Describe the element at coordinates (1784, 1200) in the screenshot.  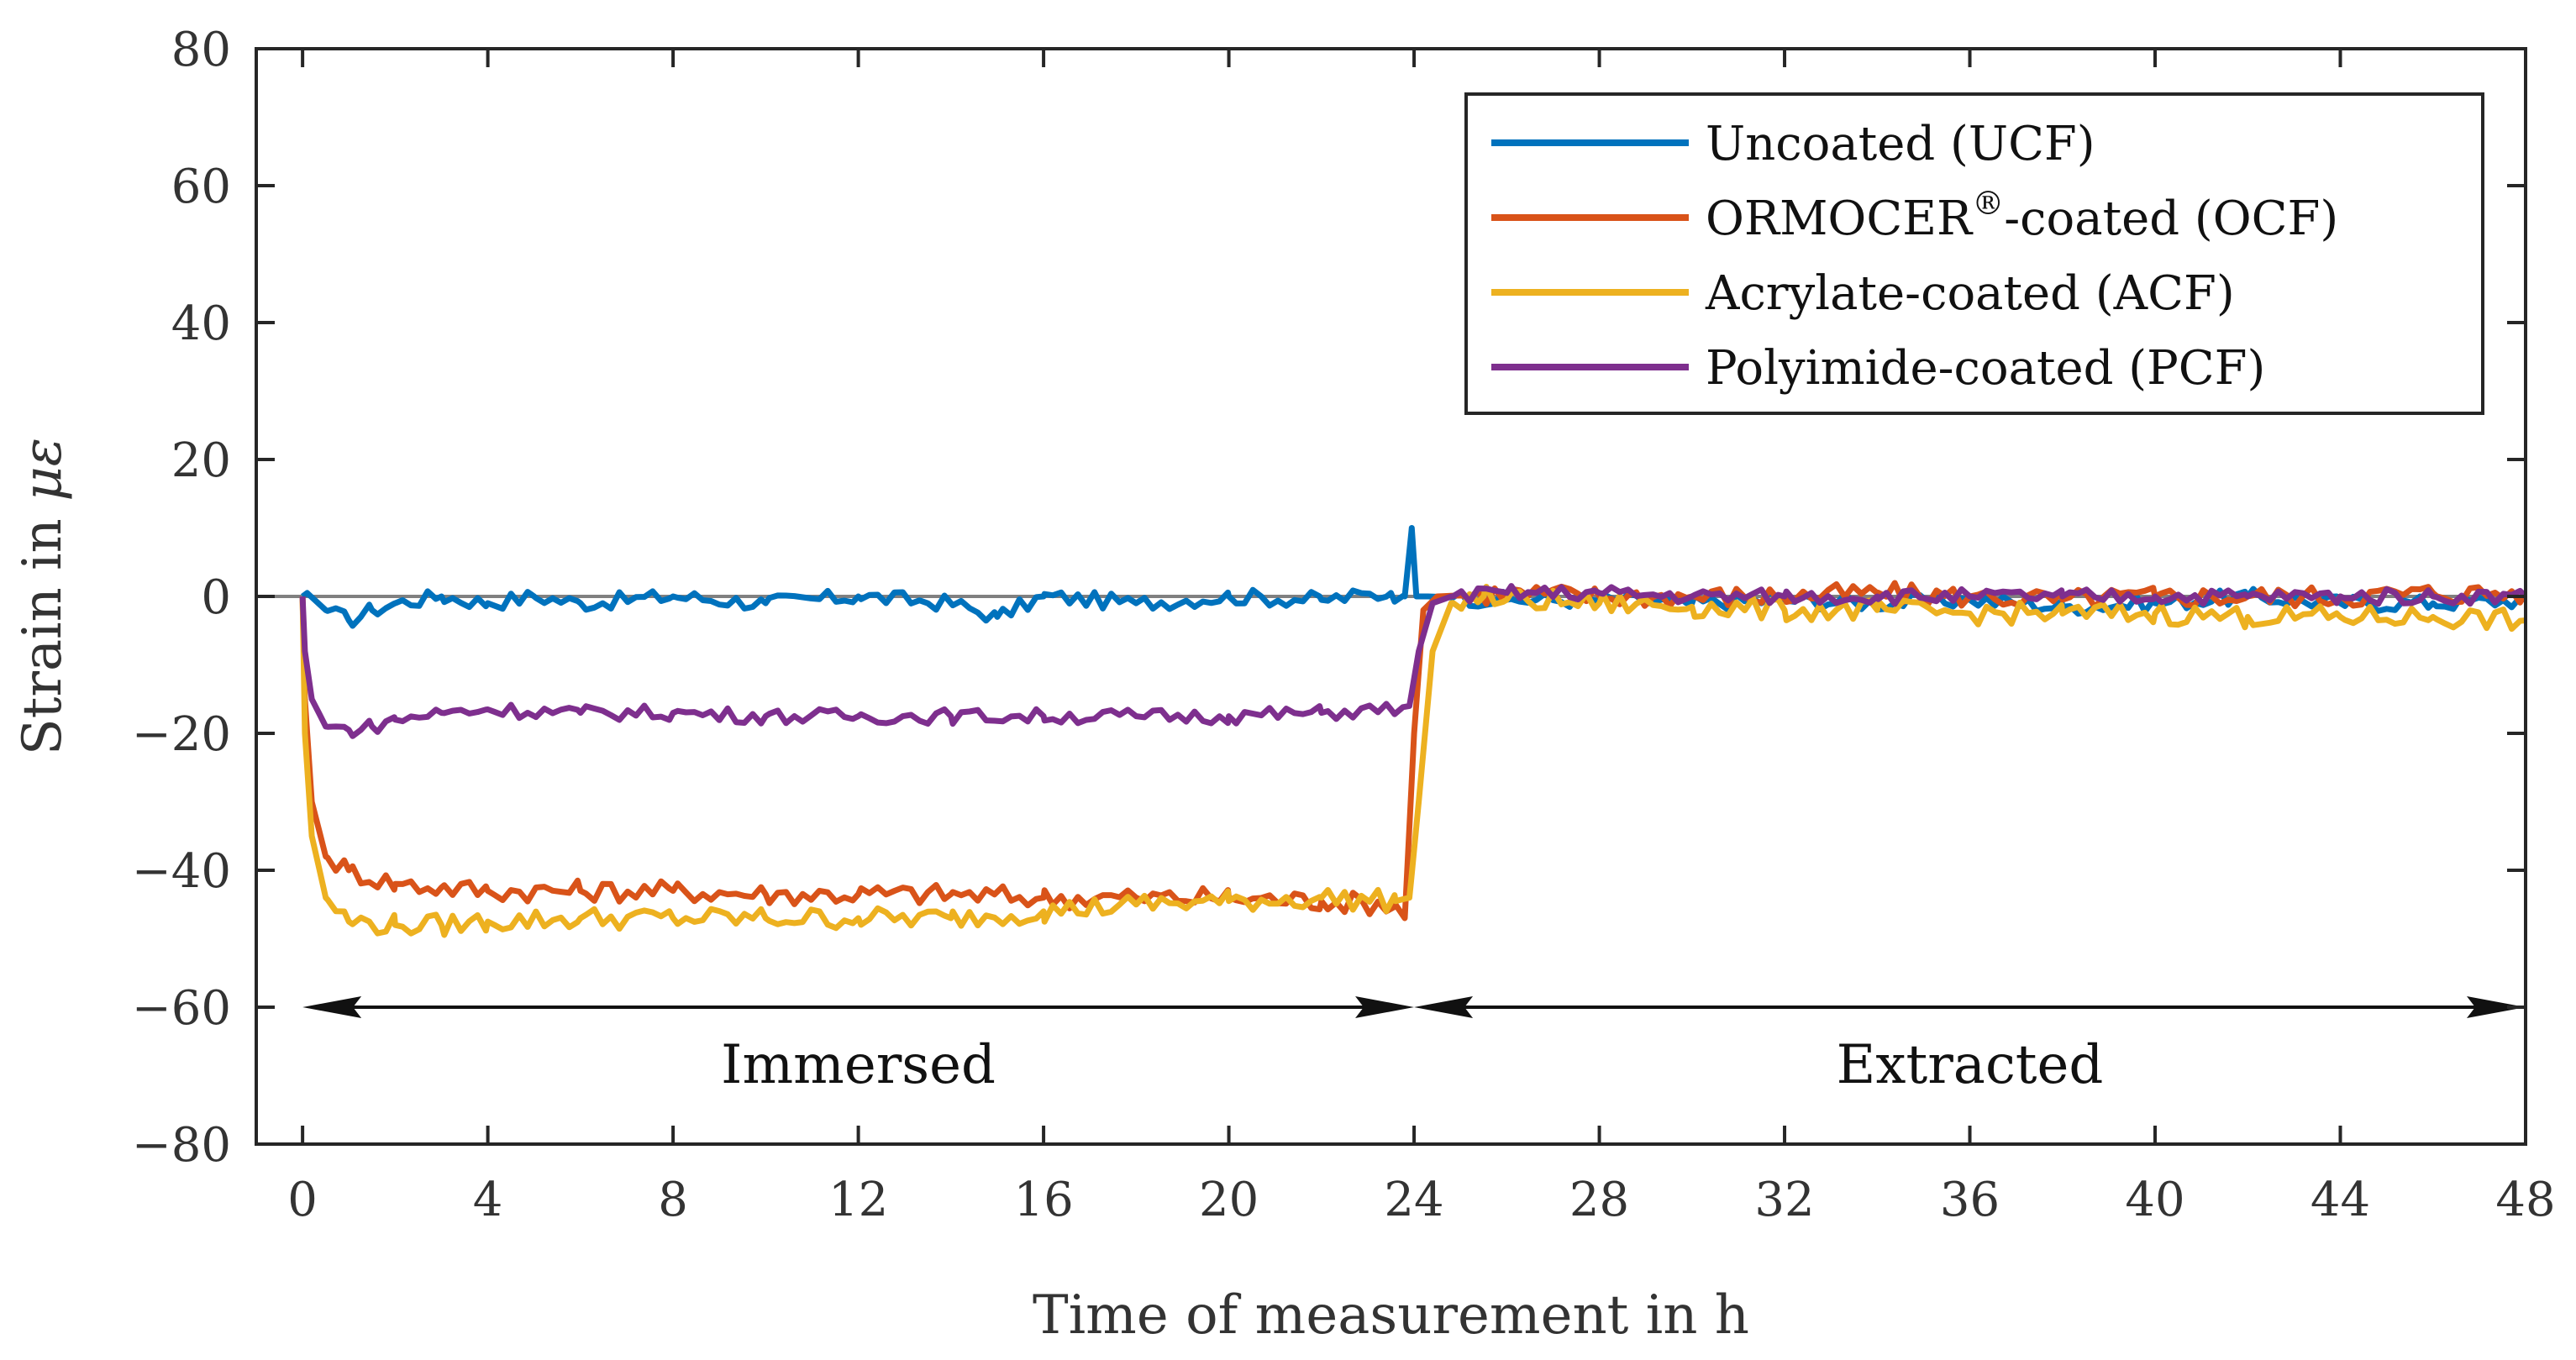
I see `x-tick-label: 32` at that location.